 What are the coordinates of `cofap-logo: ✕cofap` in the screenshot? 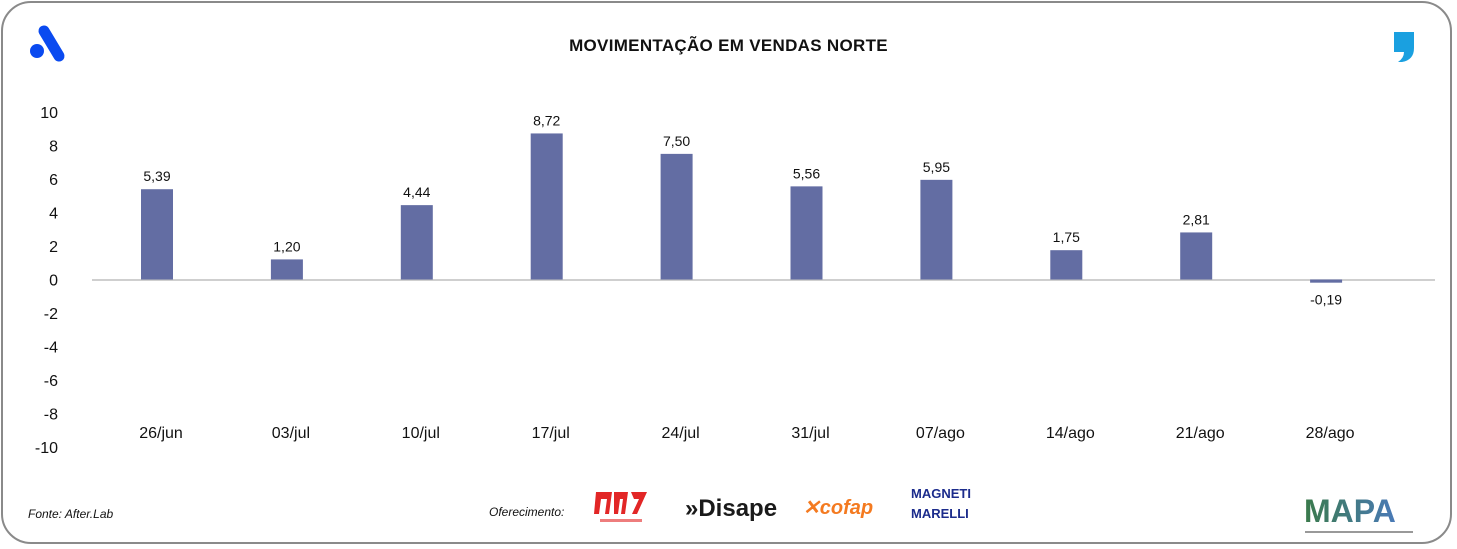 It's located at (838, 508).